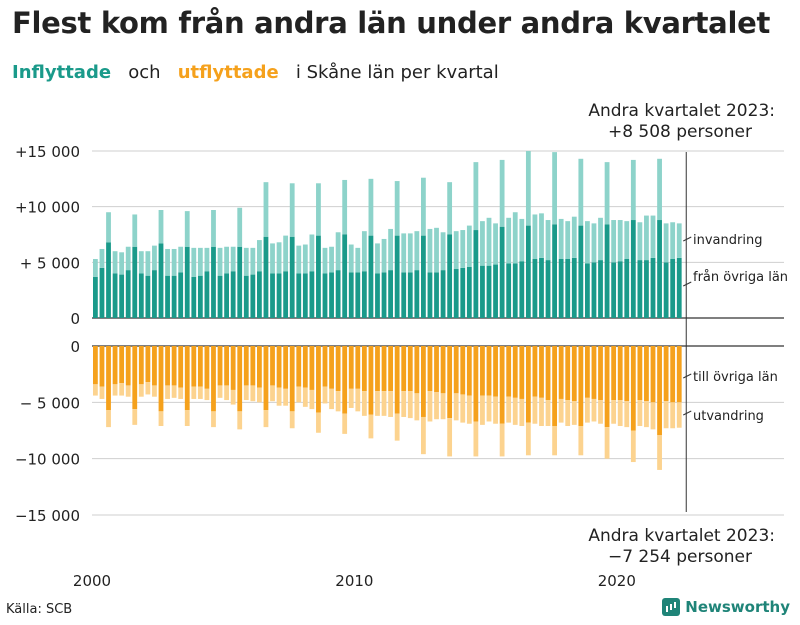 This screenshot has width=800, height=625. Describe the element at coordinates (92, 581) in the screenshot. I see `x-tick-label: 2000` at that location.